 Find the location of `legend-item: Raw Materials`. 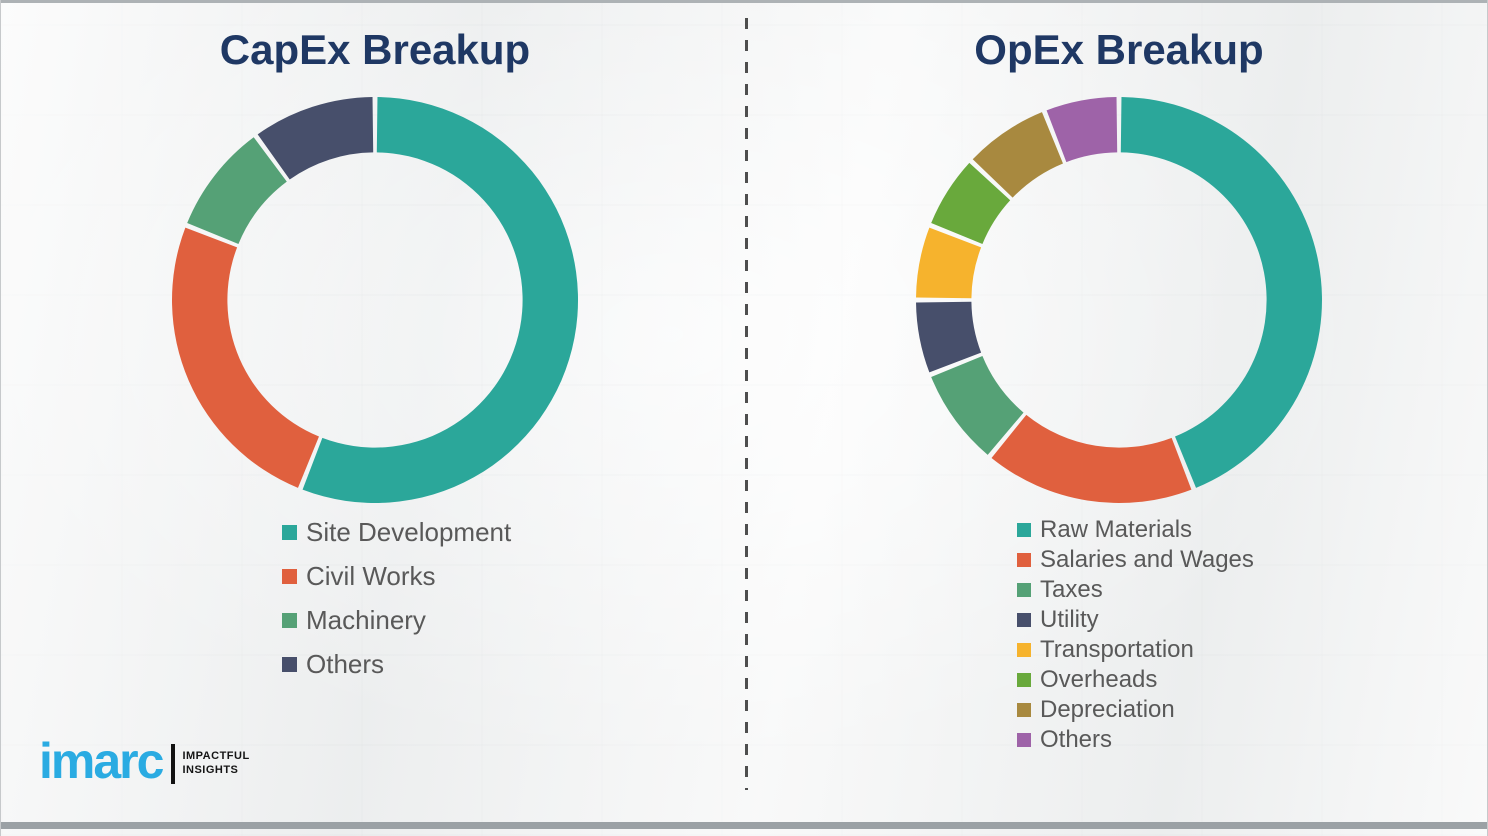

legend-item: Raw Materials is located at coordinates (1135, 530).